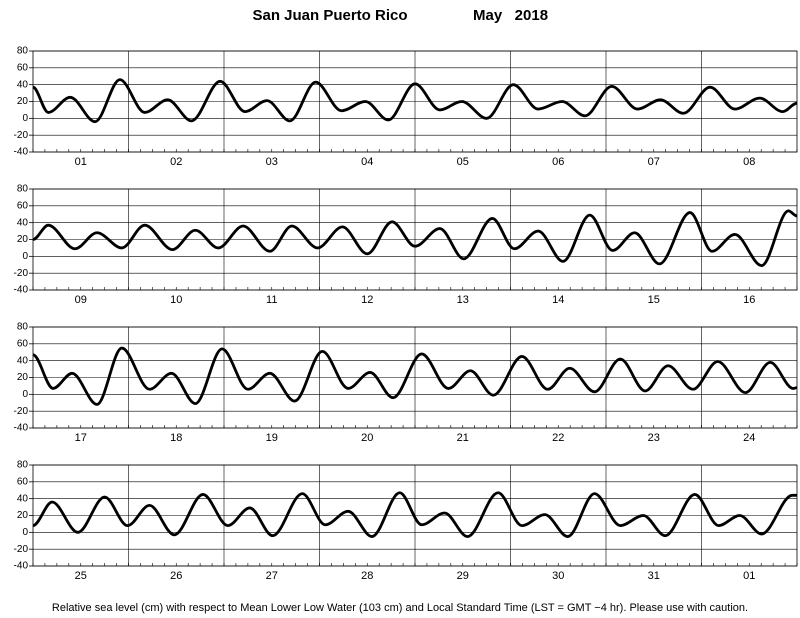  I want to click on x-tick-label: 04, so click(367, 162).